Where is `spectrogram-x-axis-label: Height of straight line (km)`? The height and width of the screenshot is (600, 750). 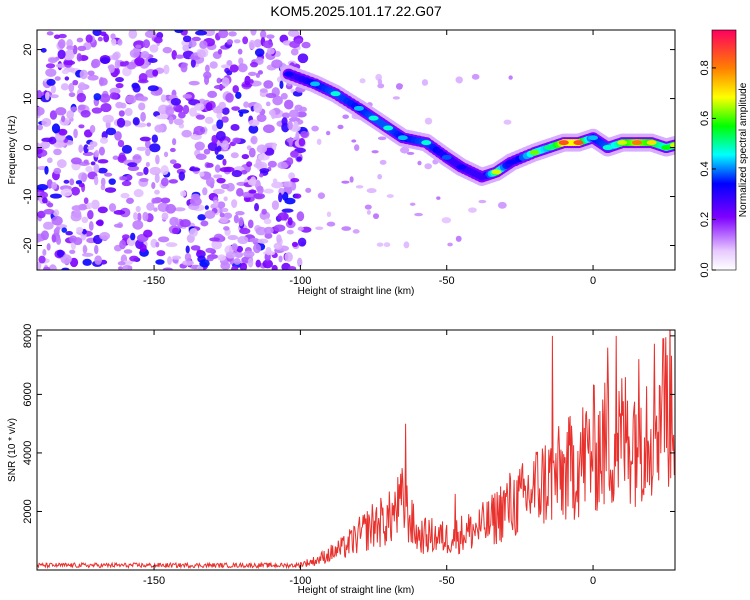 spectrogram-x-axis-label: Height of straight line (km) is located at coordinates (356, 291).